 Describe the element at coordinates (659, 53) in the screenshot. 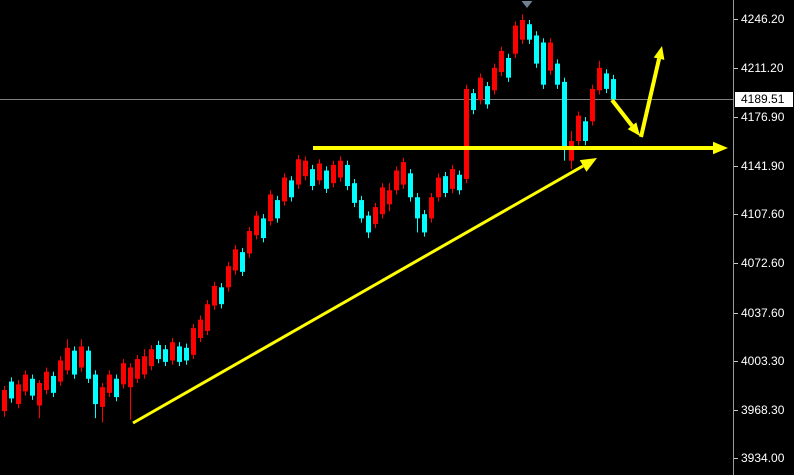

I see `breakout-up-arrow-head` at that location.